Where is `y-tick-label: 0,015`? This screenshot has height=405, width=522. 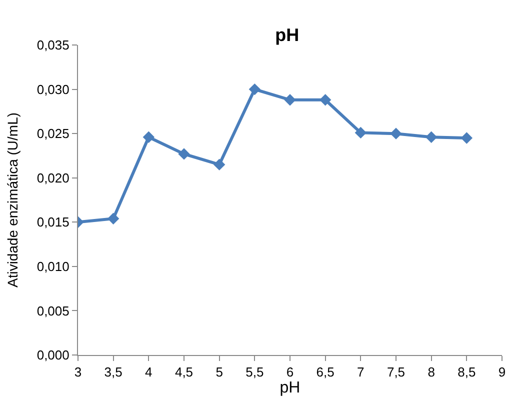 y-tick-label: 0,015 is located at coordinates (53, 222).